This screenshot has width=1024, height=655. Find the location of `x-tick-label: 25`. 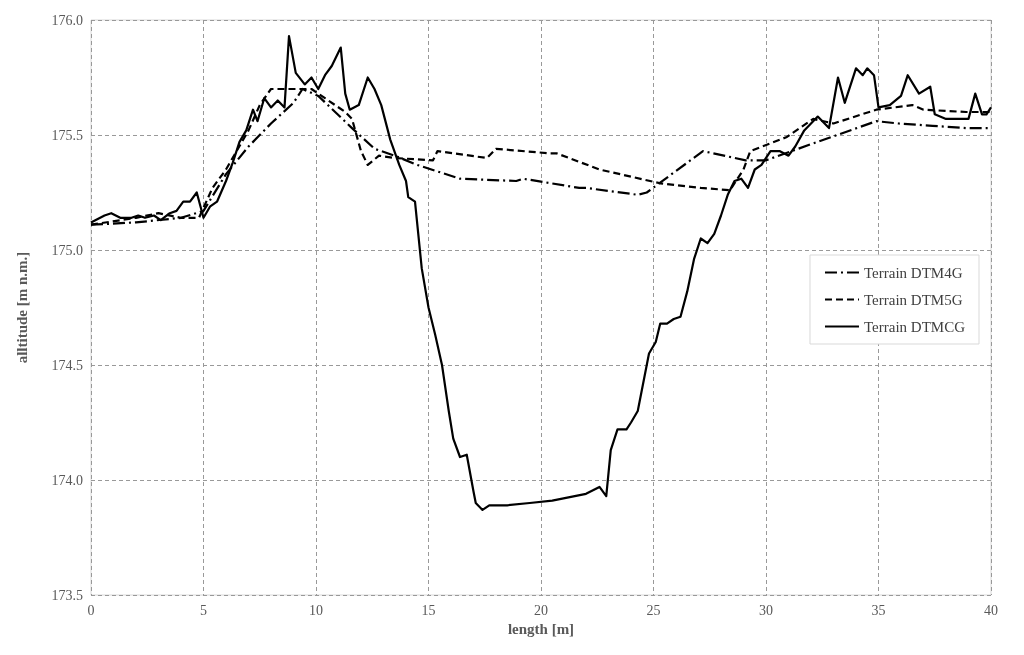

x-tick-label: 25 is located at coordinates (653, 610).